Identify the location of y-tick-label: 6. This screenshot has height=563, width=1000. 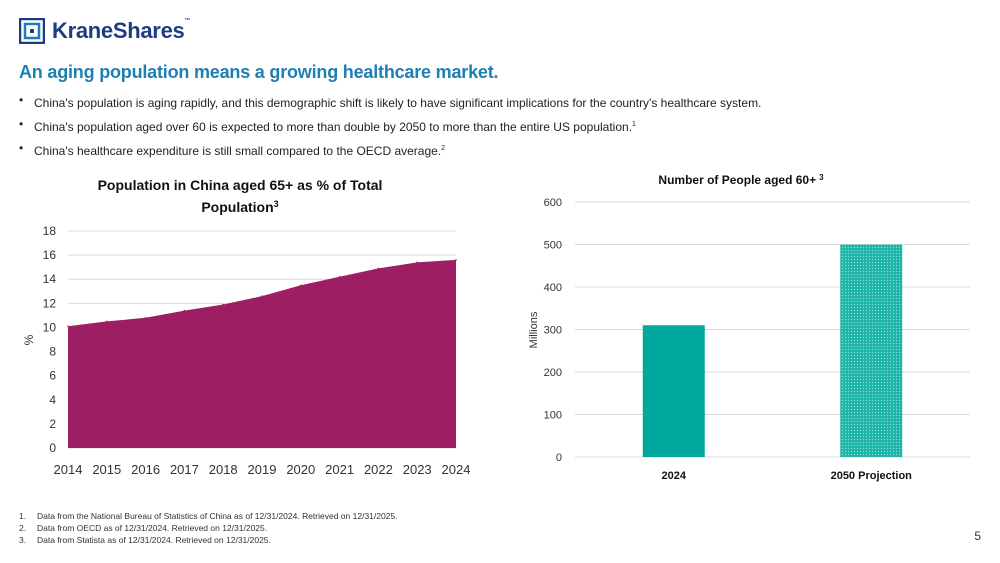
(52, 376).